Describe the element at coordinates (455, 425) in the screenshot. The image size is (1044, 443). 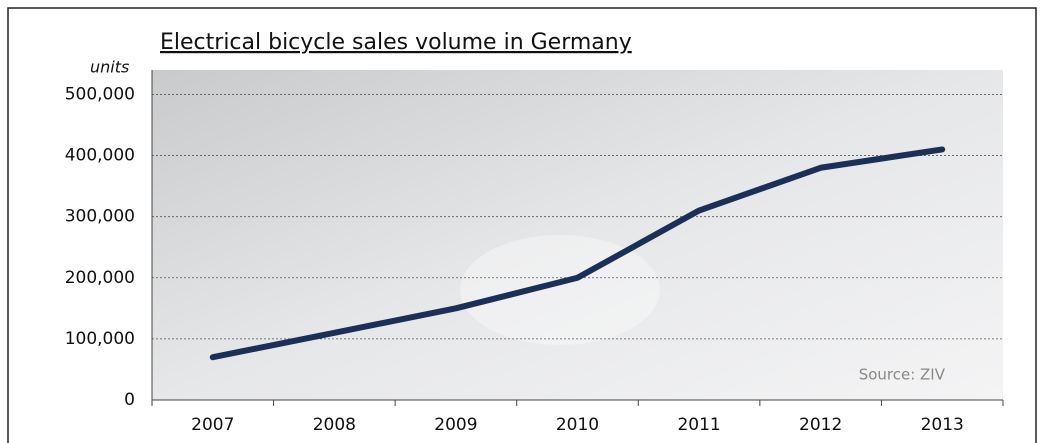
I see `x-tick-label: 2009` at that location.